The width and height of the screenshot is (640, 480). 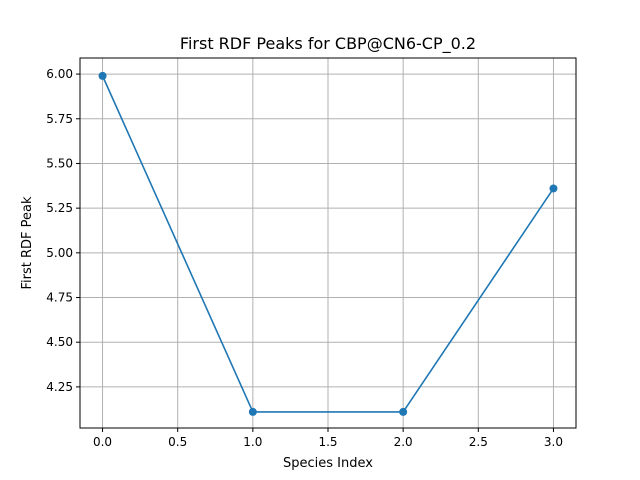 What do you see at coordinates (478, 442) in the screenshot?
I see `x-tick-label: 2.5` at bounding box center [478, 442].